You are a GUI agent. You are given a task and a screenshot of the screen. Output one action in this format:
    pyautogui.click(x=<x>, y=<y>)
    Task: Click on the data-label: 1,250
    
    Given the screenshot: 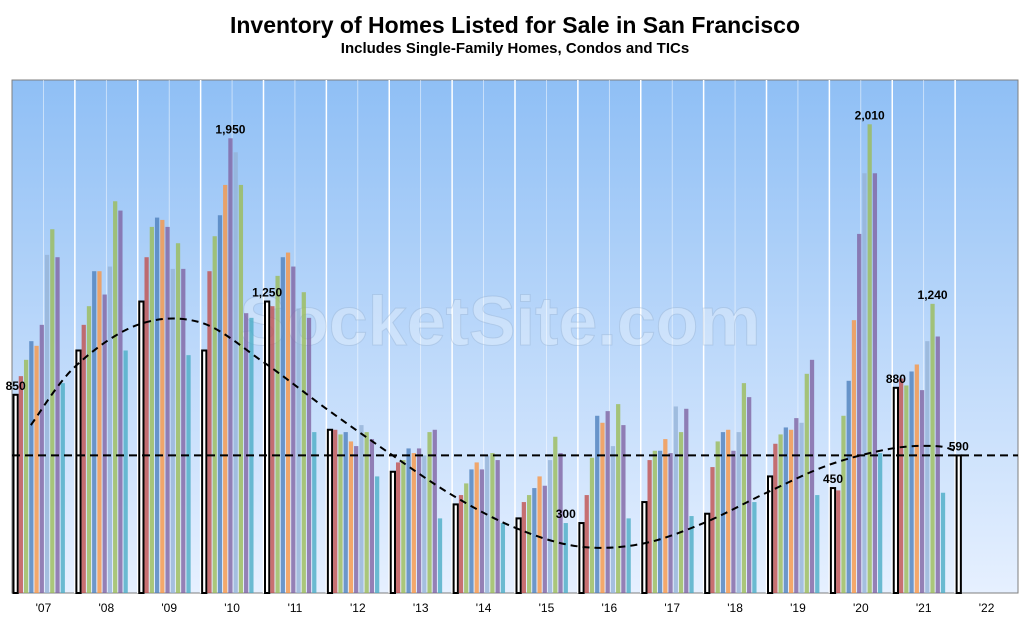 What is the action you would take?
    pyautogui.click(x=267, y=293)
    